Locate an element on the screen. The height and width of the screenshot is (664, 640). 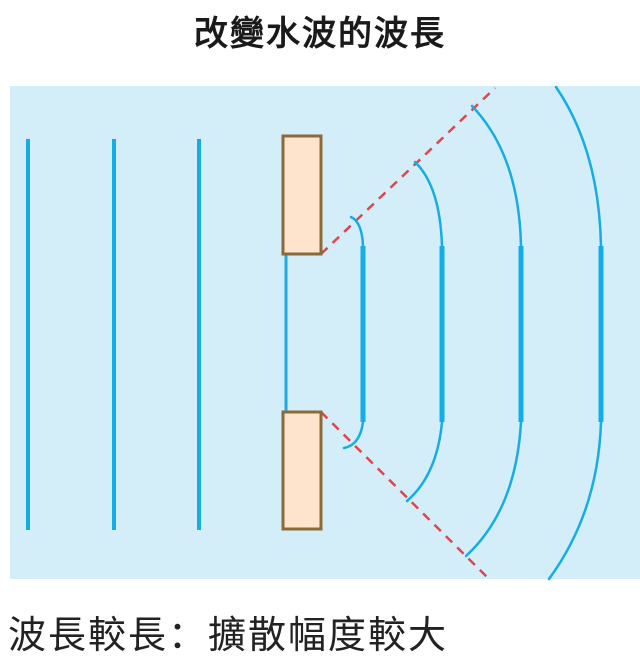
lower-spread-guide-line is located at coordinates (405, 495).